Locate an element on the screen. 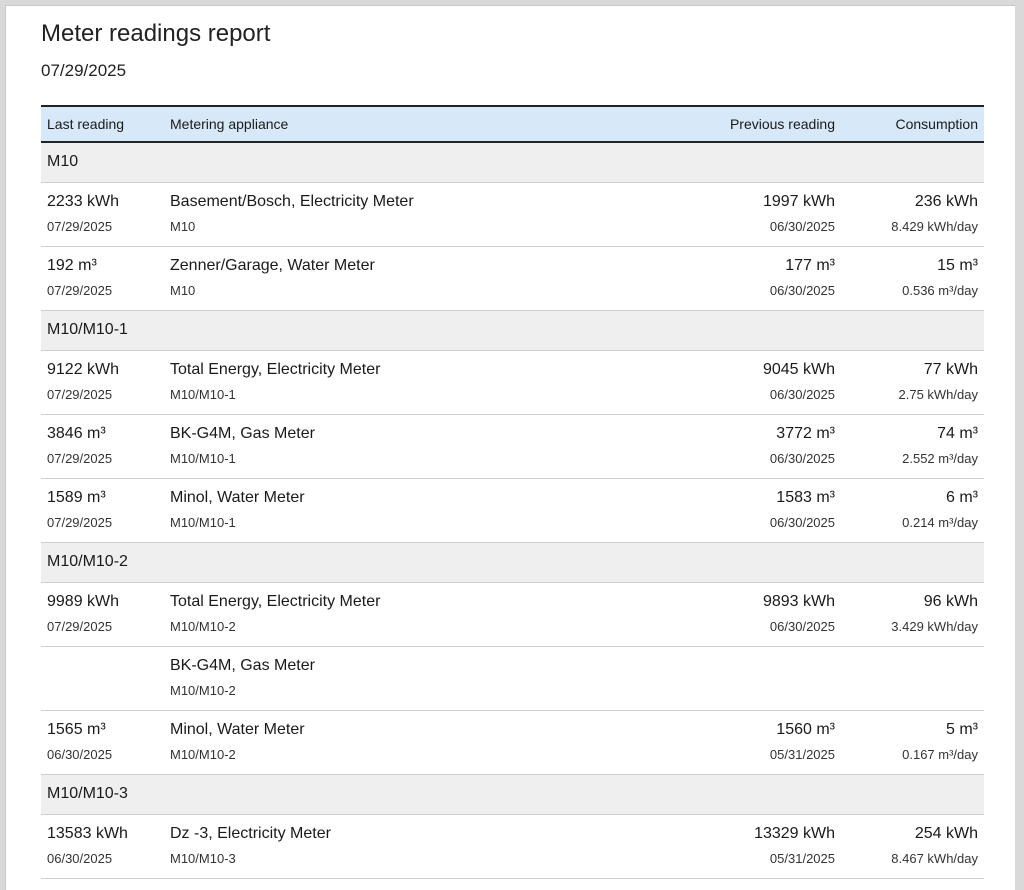  appliance-location: M10/M10-3 is located at coordinates (203, 858).